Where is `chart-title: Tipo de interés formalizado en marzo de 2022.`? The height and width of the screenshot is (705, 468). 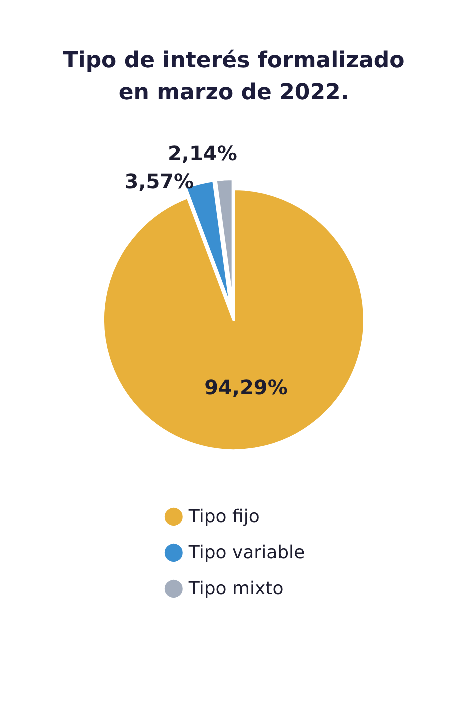
chart-title: Tipo de interés formalizado en marzo de 2022. is located at coordinates (234, 77).